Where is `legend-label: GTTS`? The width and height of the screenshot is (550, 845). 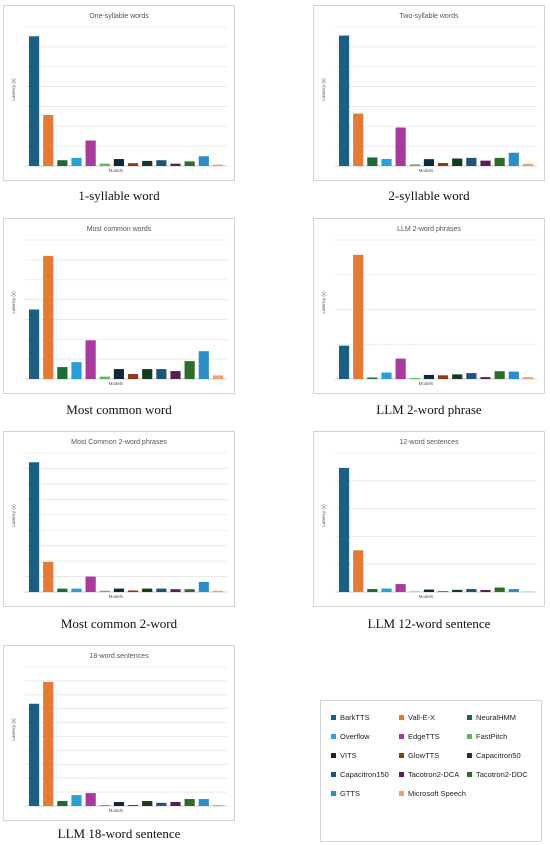 legend-label: GTTS is located at coordinates (350, 793).